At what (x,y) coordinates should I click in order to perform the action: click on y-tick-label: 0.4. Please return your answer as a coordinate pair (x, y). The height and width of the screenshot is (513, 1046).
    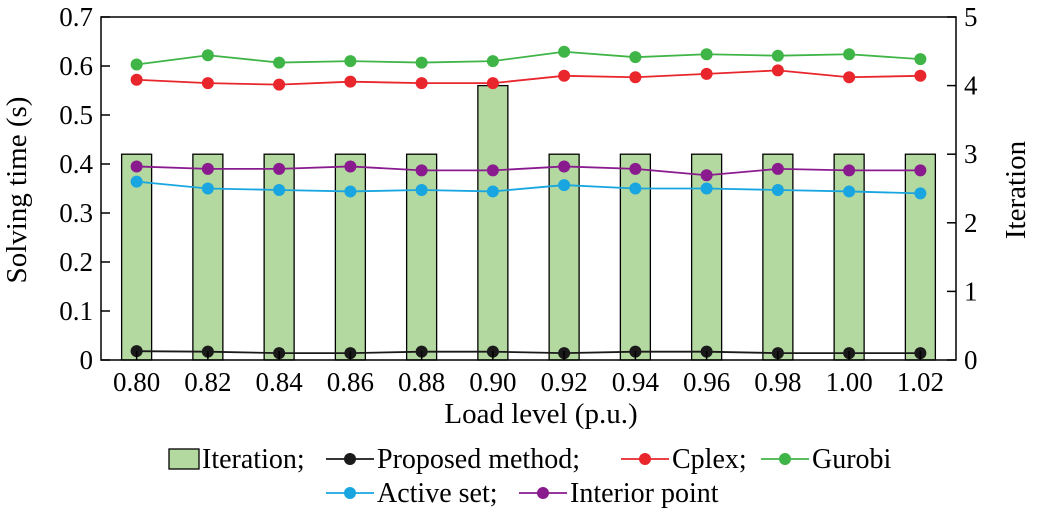
    Looking at the image, I should click on (76, 164).